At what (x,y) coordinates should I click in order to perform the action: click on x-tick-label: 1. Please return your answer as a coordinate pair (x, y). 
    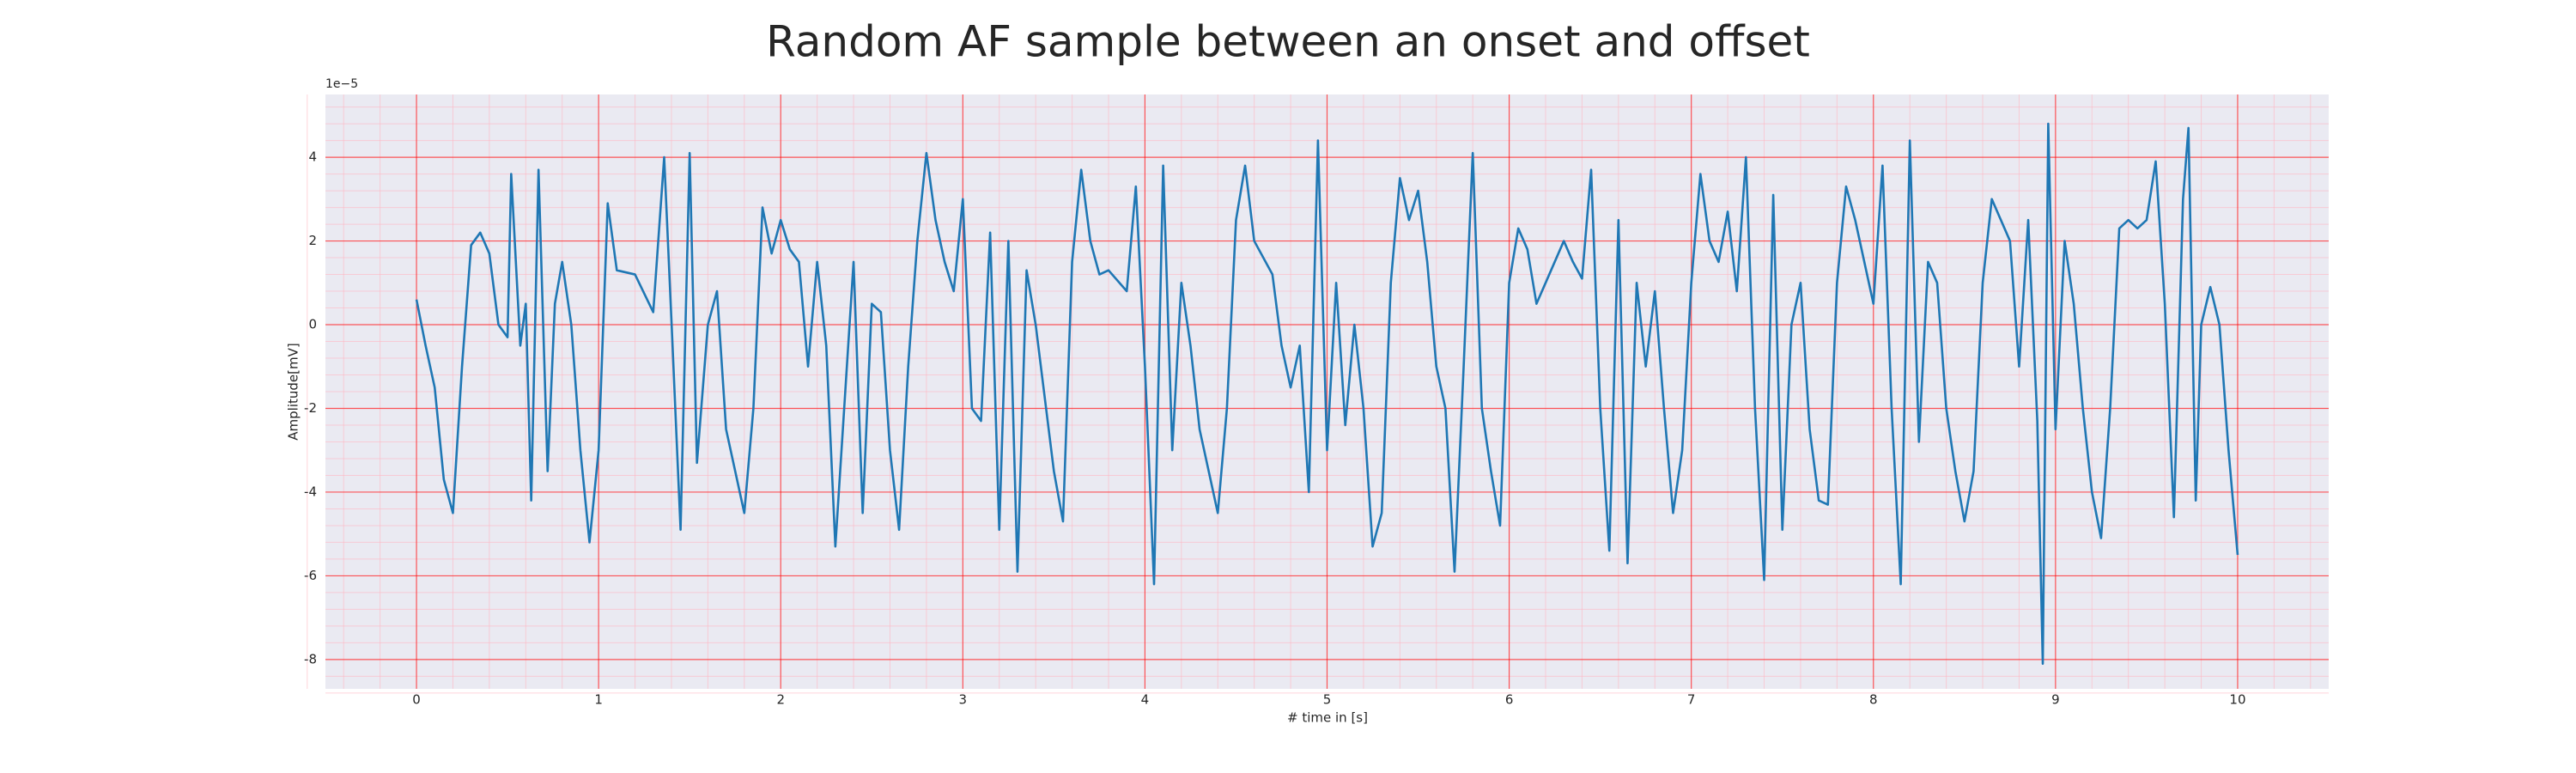
    Looking at the image, I should click on (598, 700).